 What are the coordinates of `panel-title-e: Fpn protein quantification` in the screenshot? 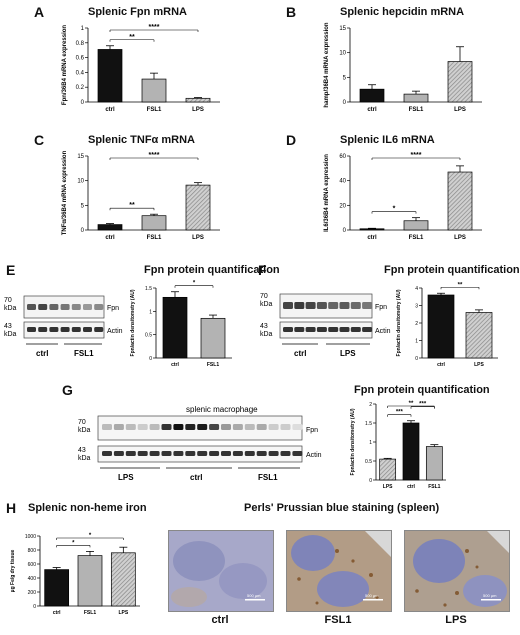 It's located at (212, 270).